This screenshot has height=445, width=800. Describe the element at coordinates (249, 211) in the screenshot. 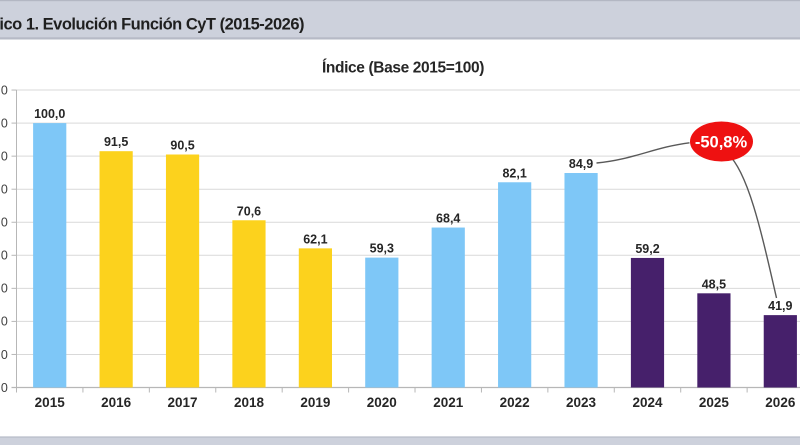

I see `svg-text: 70,6` at that location.